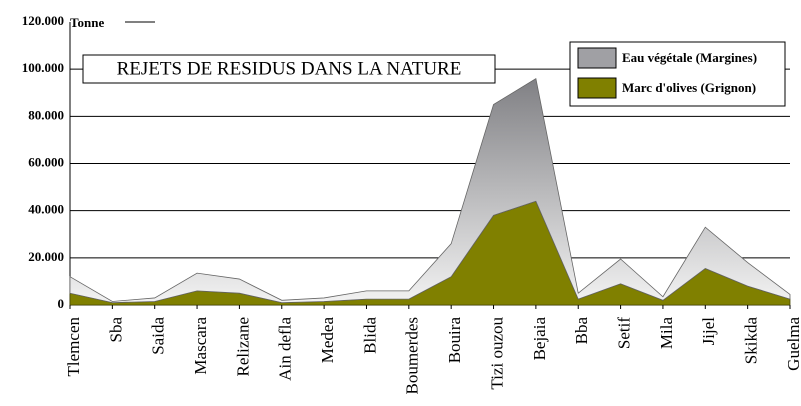  Describe the element at coordinates (412, 355) in the screenshot. I see `x-tick-label: Boumerdes` at that location.